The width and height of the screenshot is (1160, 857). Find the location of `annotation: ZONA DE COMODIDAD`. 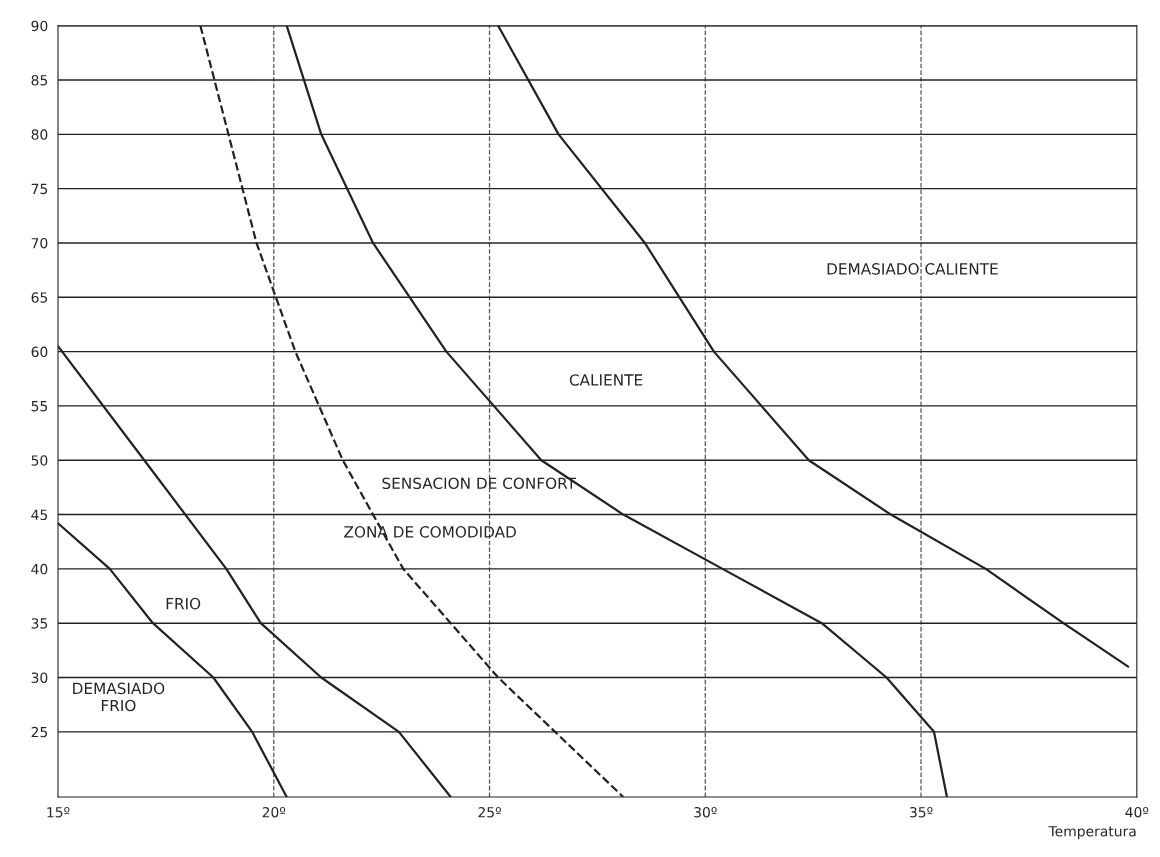

annotation: ZONA DE COMODIDAD is located at coordinates (430, 532).